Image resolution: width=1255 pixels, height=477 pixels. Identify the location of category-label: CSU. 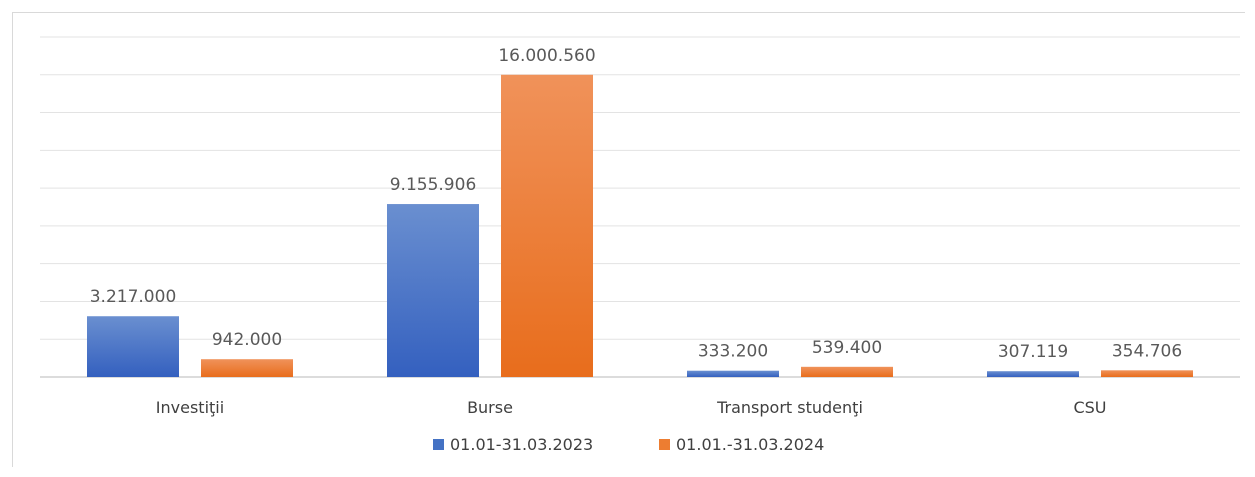
(1089, 407).